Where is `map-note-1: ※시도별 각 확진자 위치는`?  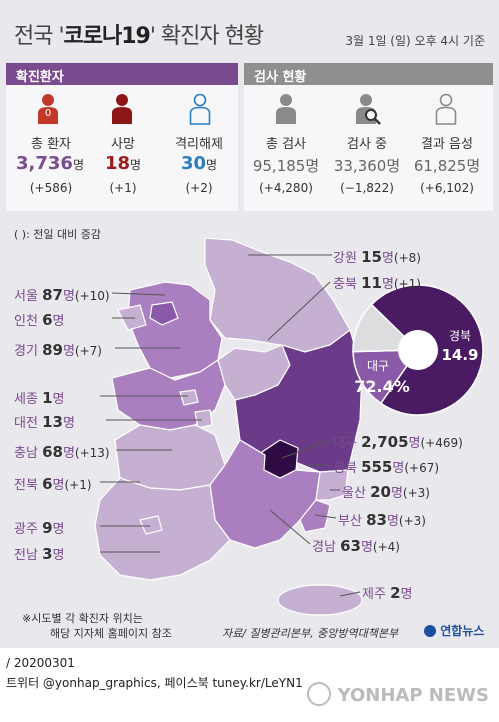
map-note-1: ※시도별 각 확진자 위치는 is located at coordinates (82, 618).